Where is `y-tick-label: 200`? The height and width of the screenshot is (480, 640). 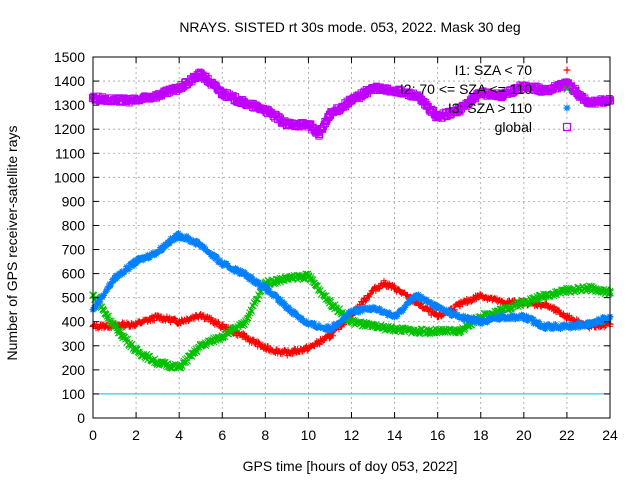
y-tick-label: 200 is located at coordinates (74, 370).